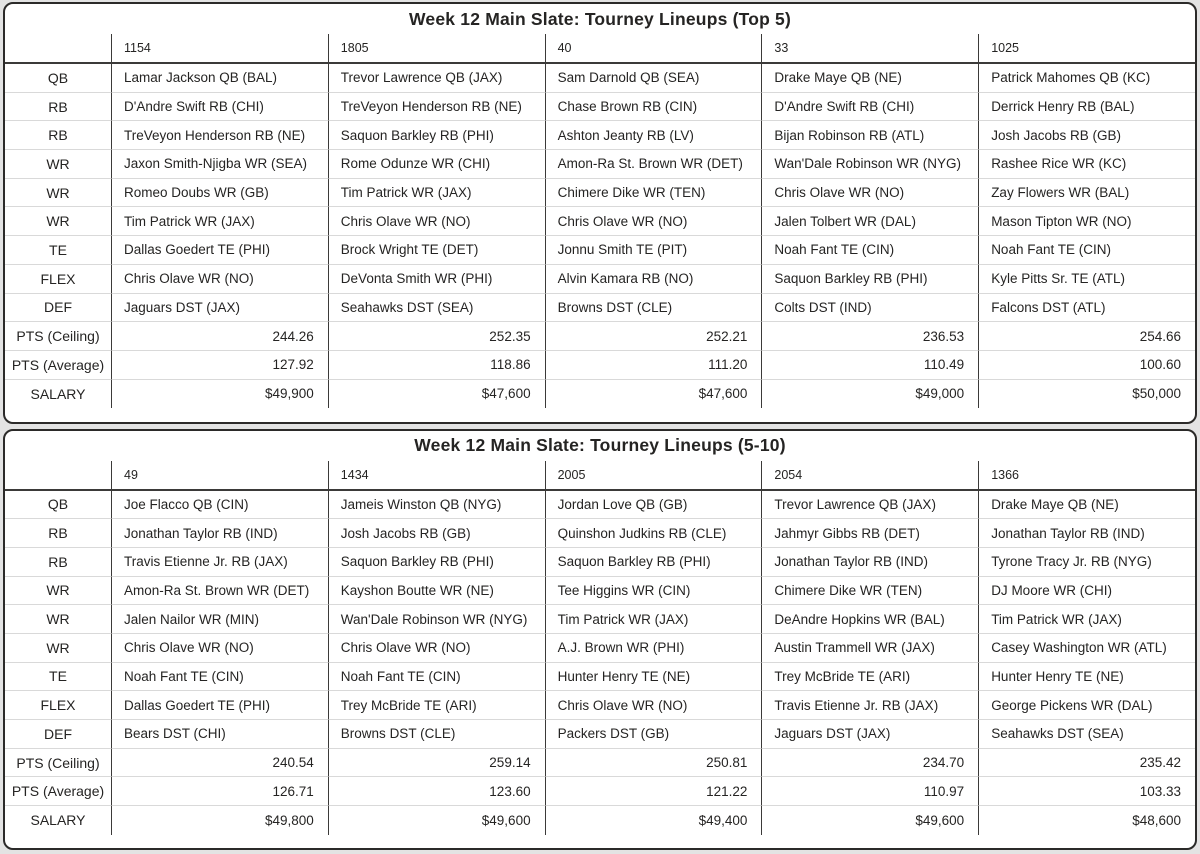  Describe the element at coordinates (219, 734) in the screenshot. I see `player-cell: Bears DST (CHI)` at that location.